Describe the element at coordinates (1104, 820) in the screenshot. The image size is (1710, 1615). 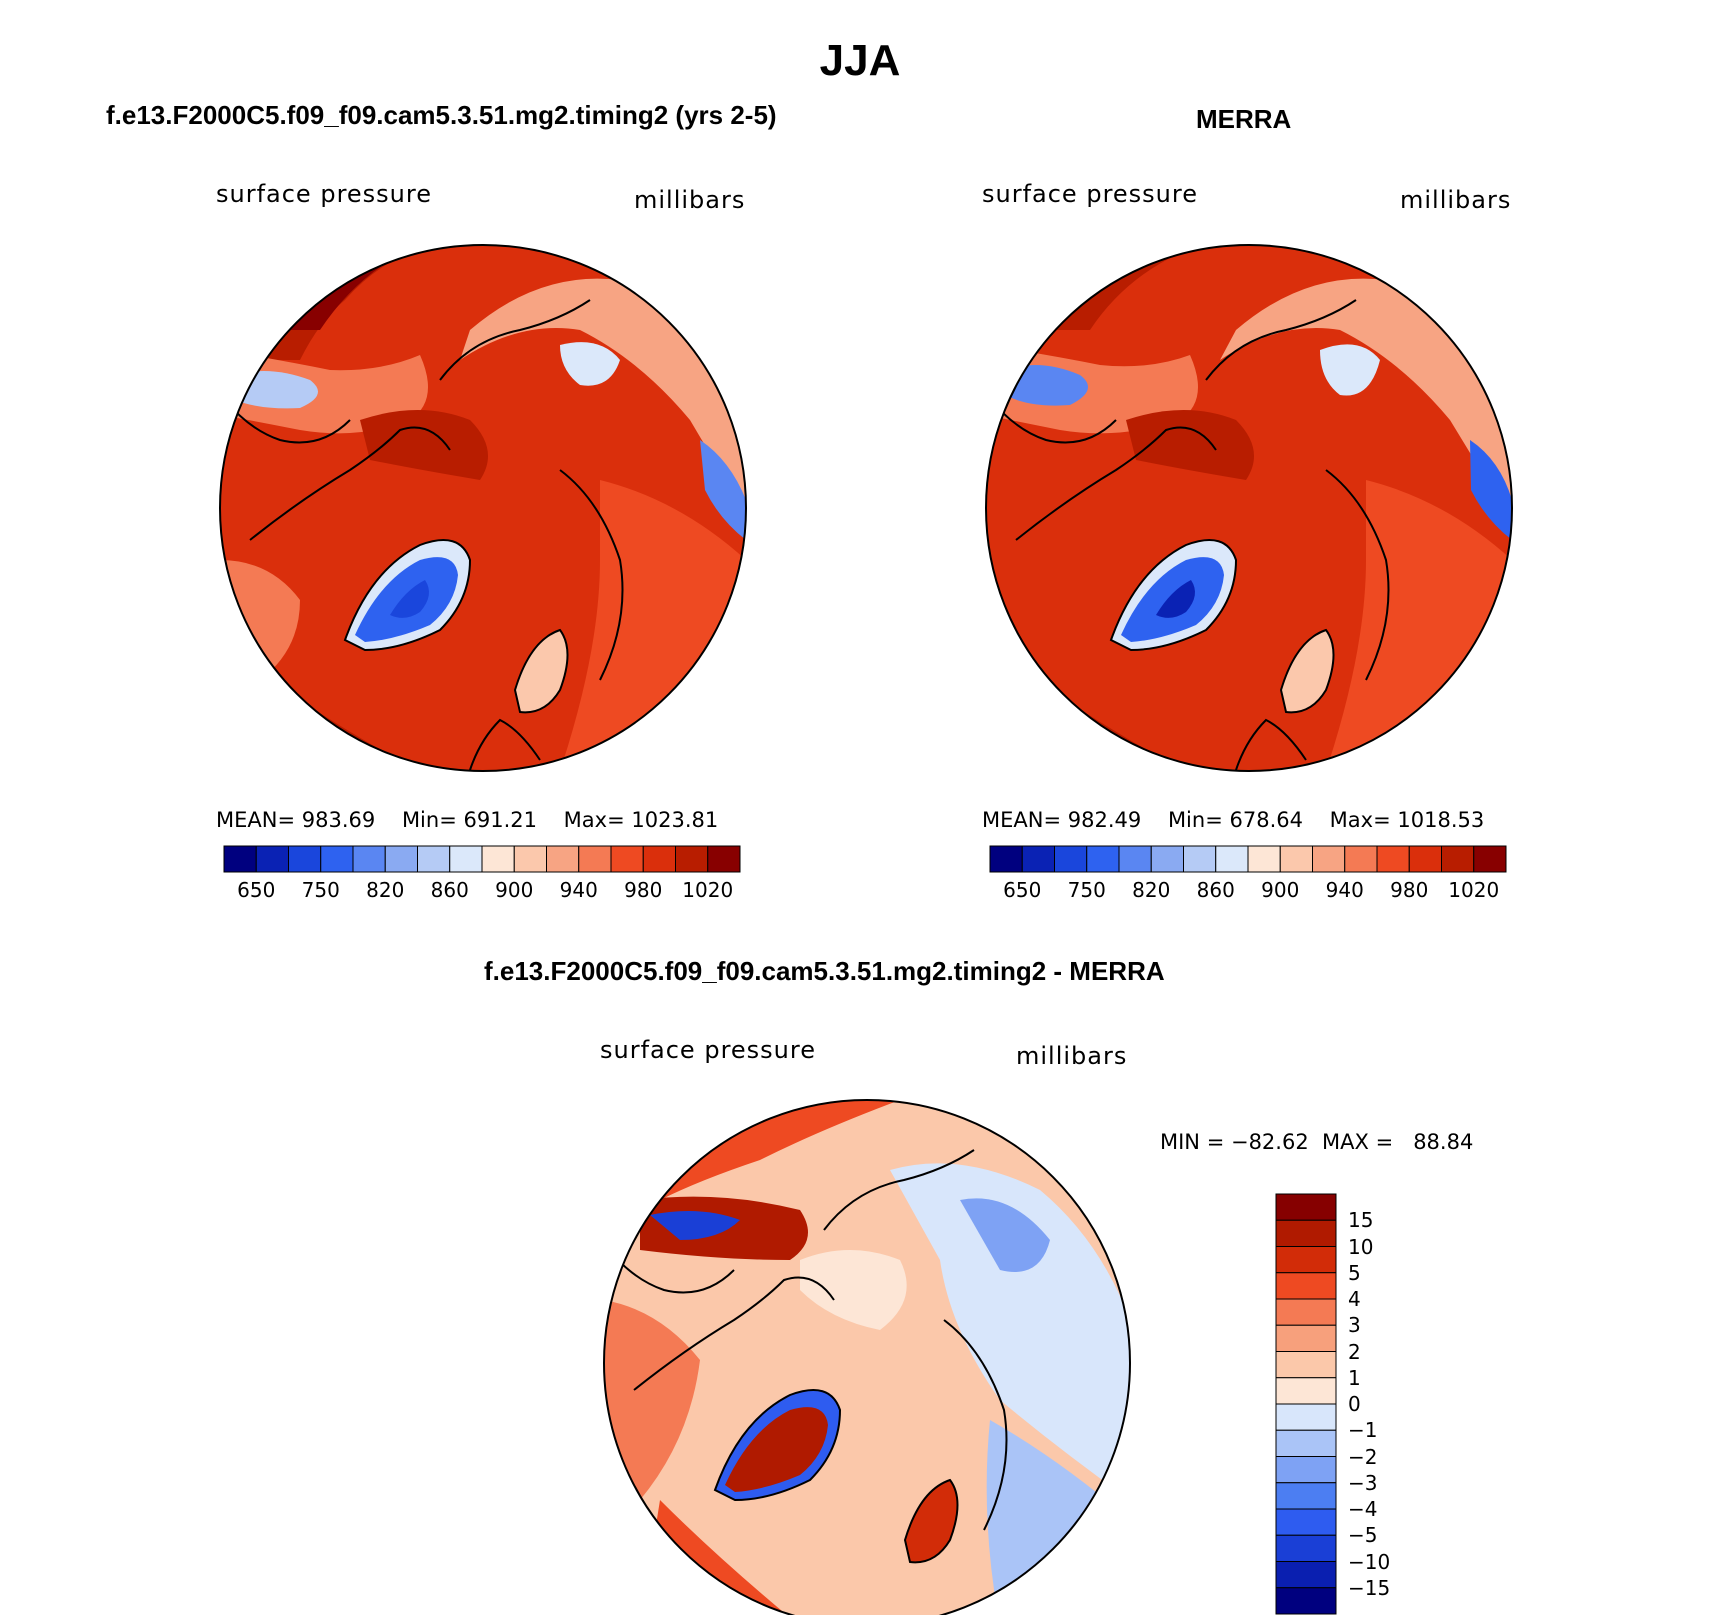
I see `panel-2-mean-value: 982.49` at that location.